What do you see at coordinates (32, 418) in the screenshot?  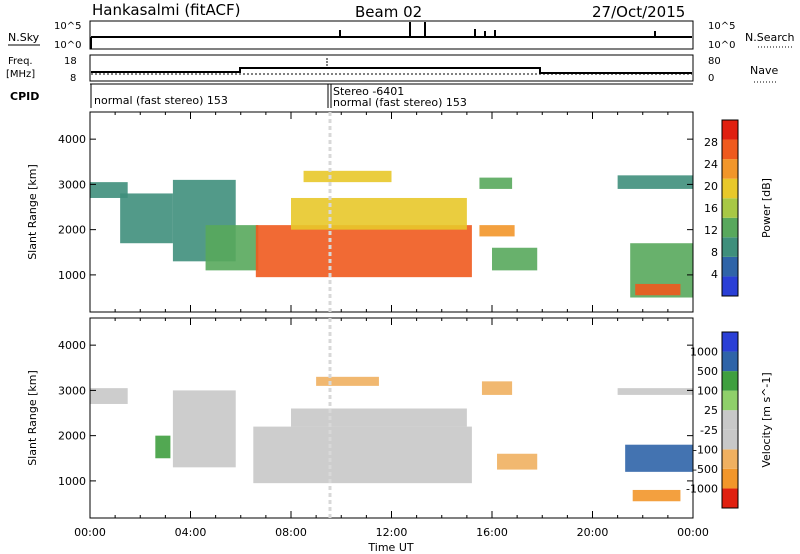 I see `velocity-y-label: Slant Range [km]` at bounding box center [32, 418].